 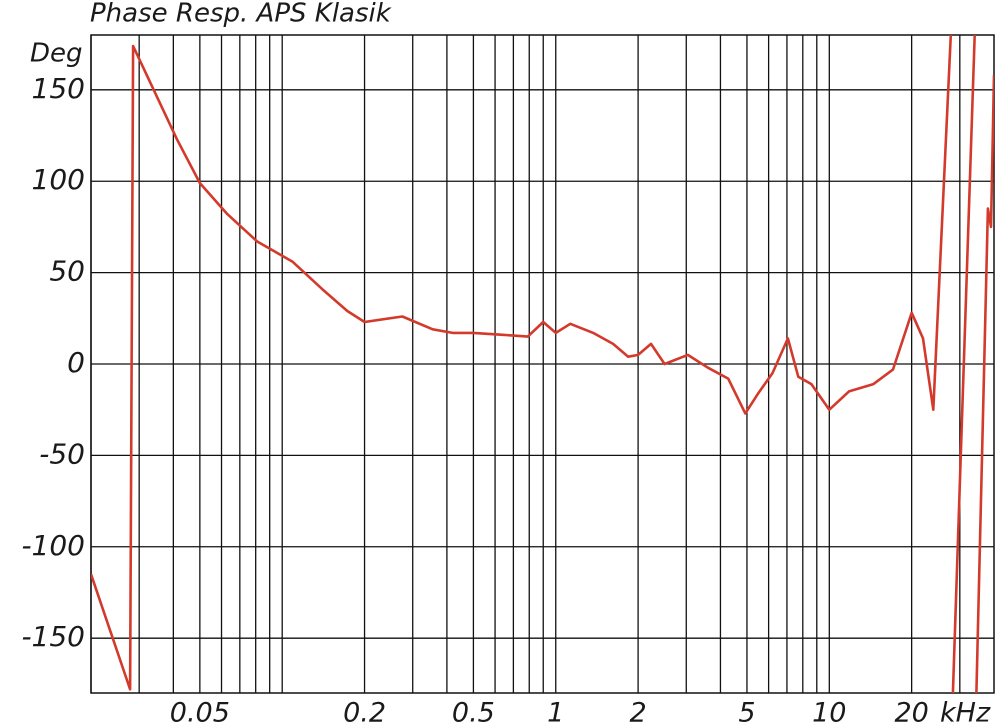 I want to click on y-tick-label: -50, so click(x=62, y=453).